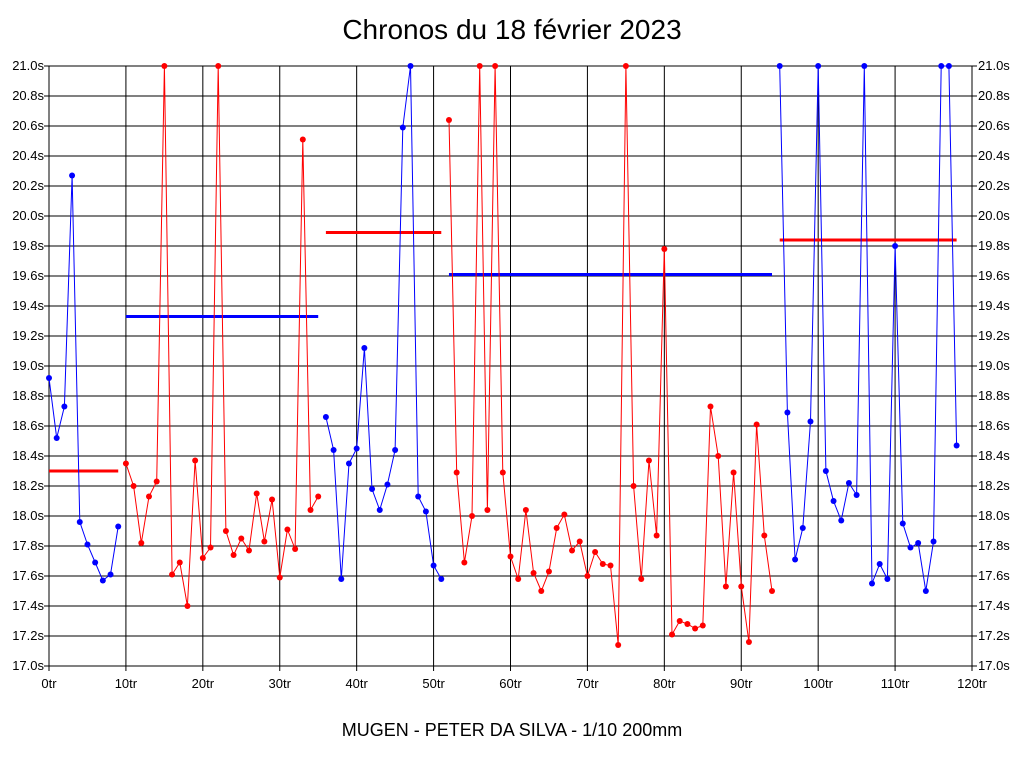 The height and width of the screenshot is (768, 1024). I want to click on y-tick-label-left: 17.8s, so click(28, 545).